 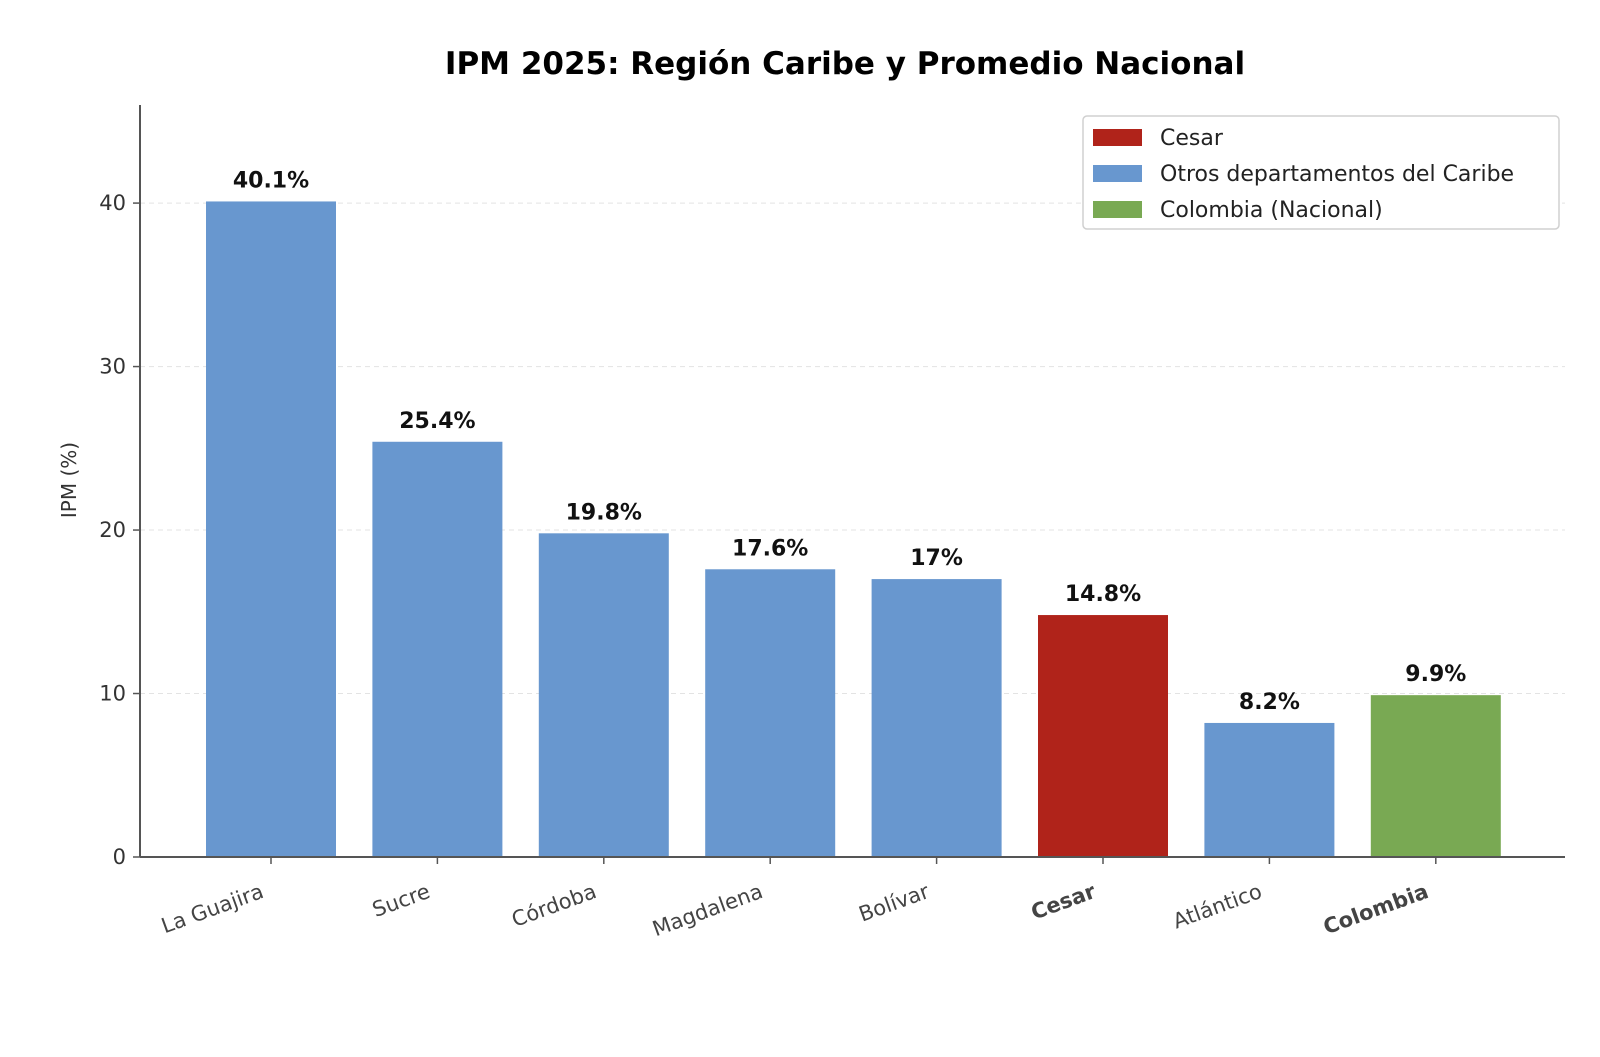 I want to click on data-label: 25.4%, so click(x=437, y=421).